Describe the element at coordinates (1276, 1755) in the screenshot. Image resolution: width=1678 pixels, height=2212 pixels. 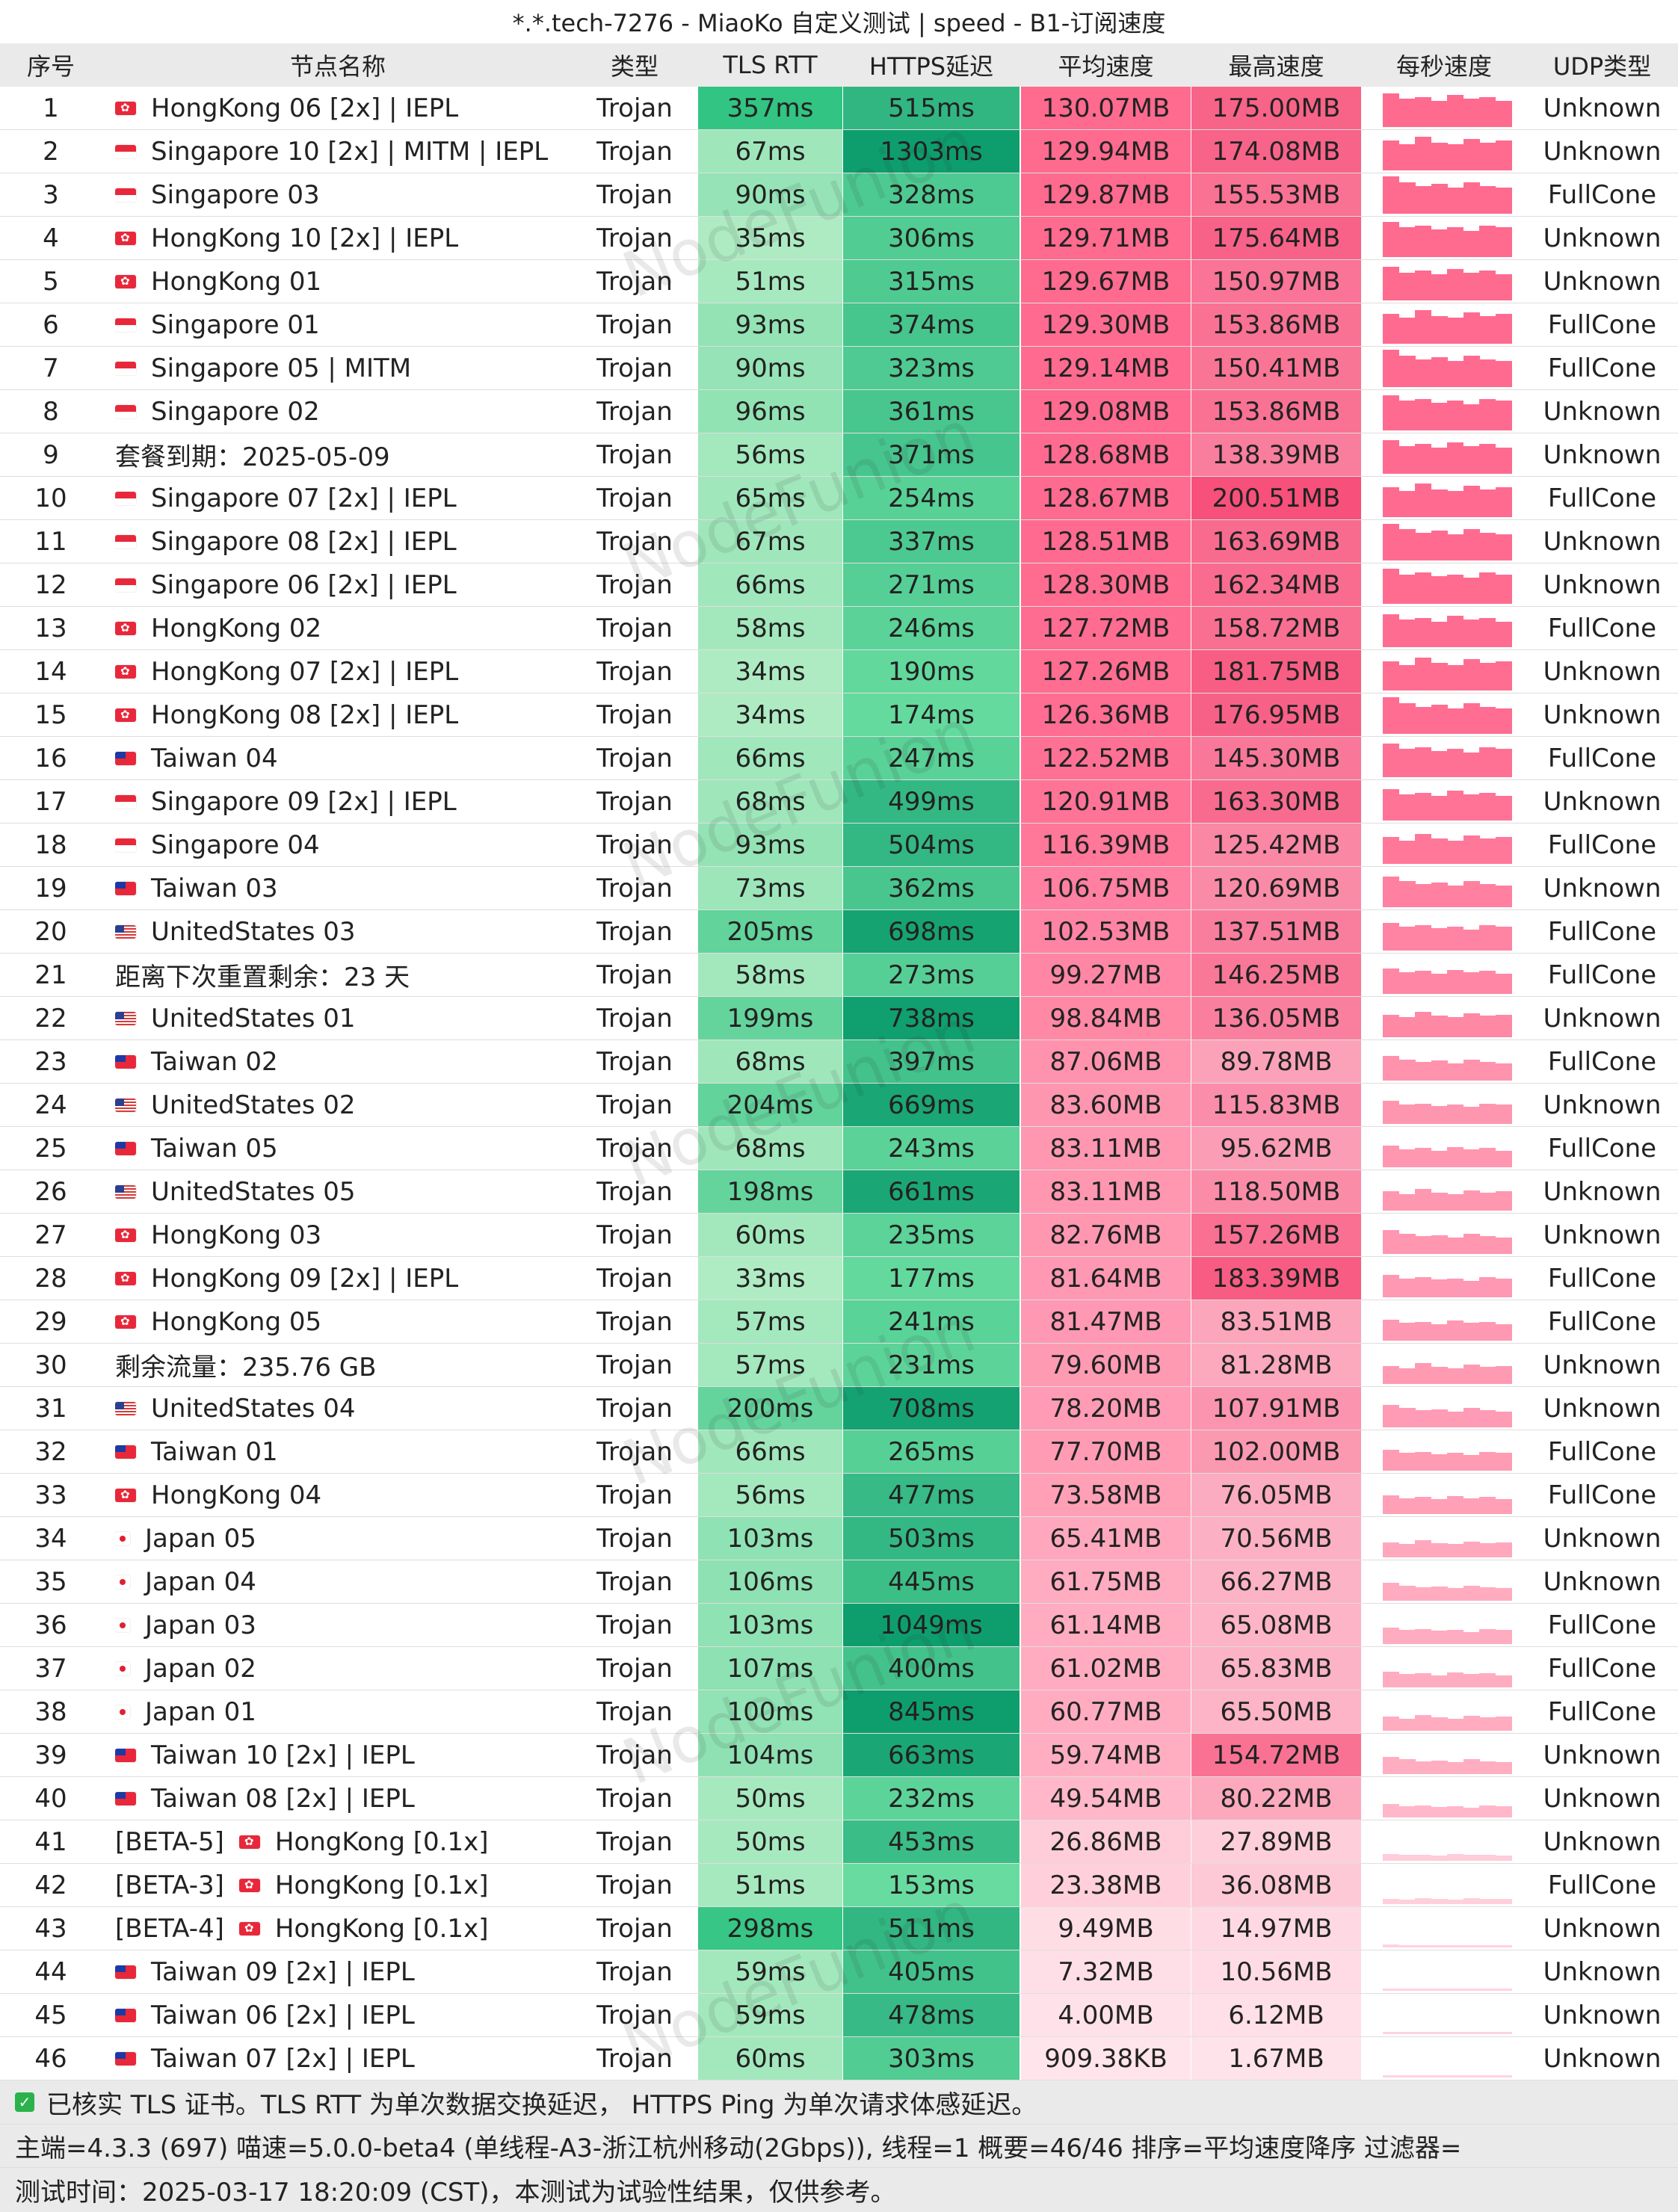
I see `max-speed: 154.72MB` at that location.